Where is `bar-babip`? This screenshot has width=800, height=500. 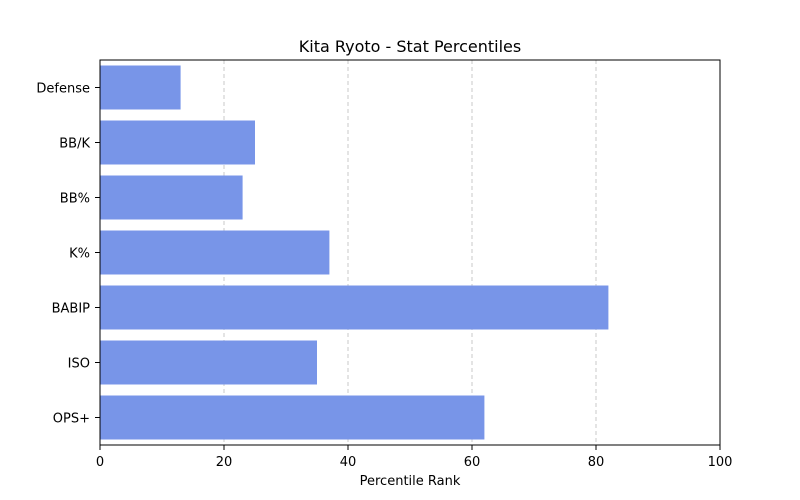
bar-babip is located at coordinates (354, 307).